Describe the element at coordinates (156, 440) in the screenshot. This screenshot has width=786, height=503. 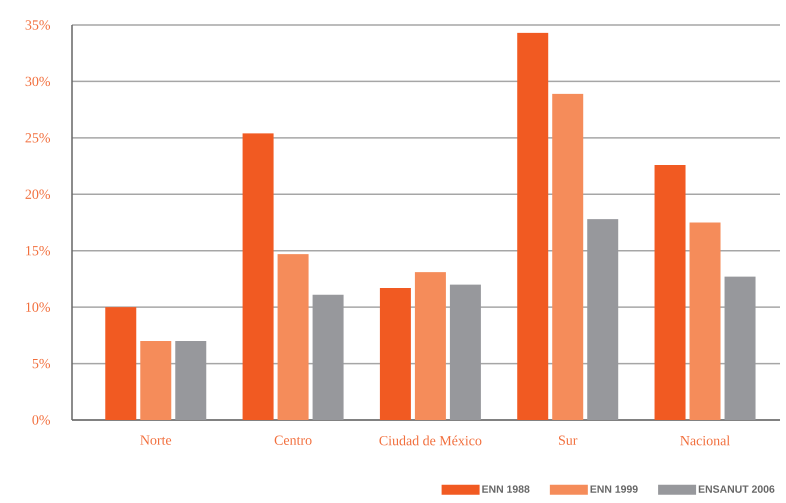
I see `x-tick-label: Norte` at that location.